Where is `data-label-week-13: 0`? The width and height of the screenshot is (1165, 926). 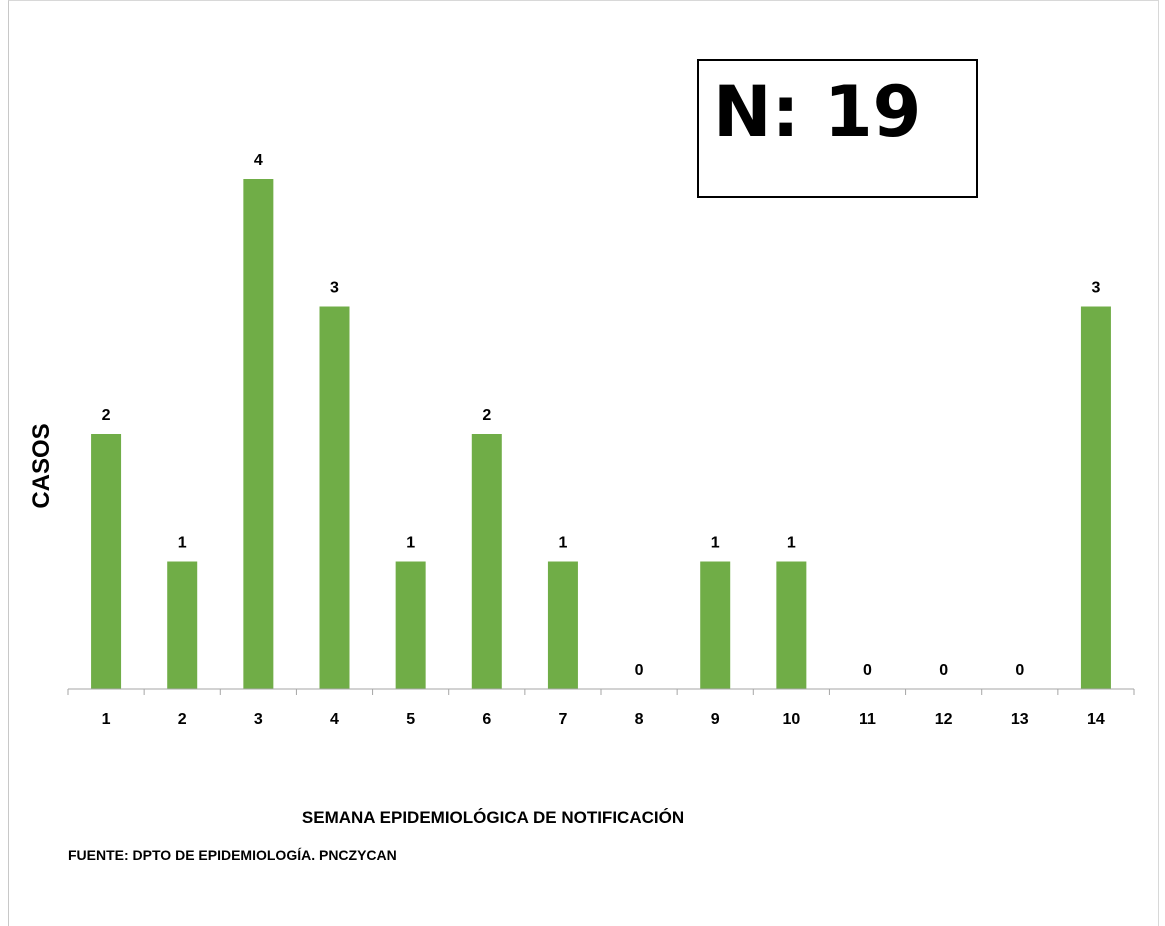
data-label-week-13: 0 is located at coordinates (1019, 670).